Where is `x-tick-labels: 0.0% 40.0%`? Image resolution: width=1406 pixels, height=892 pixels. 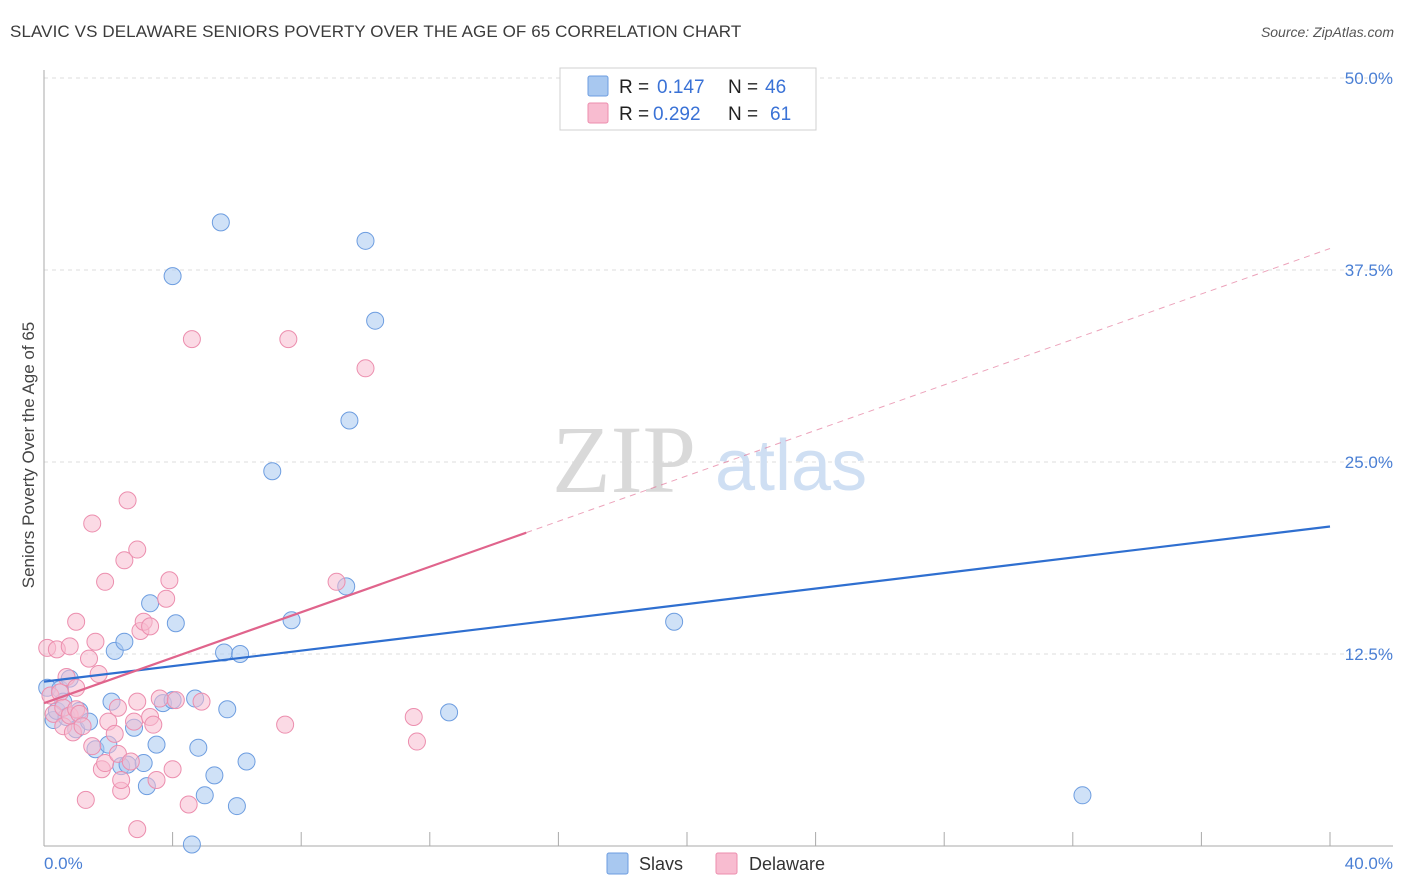
x-tick-labels: 0.0% 40.0% is located at coordinates (718, 863).